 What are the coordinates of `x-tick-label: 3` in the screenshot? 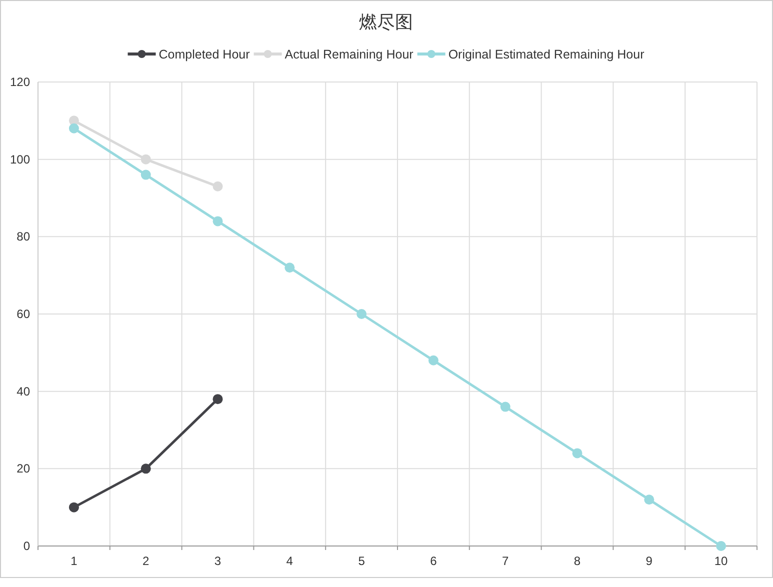 It's located at (218, 561).